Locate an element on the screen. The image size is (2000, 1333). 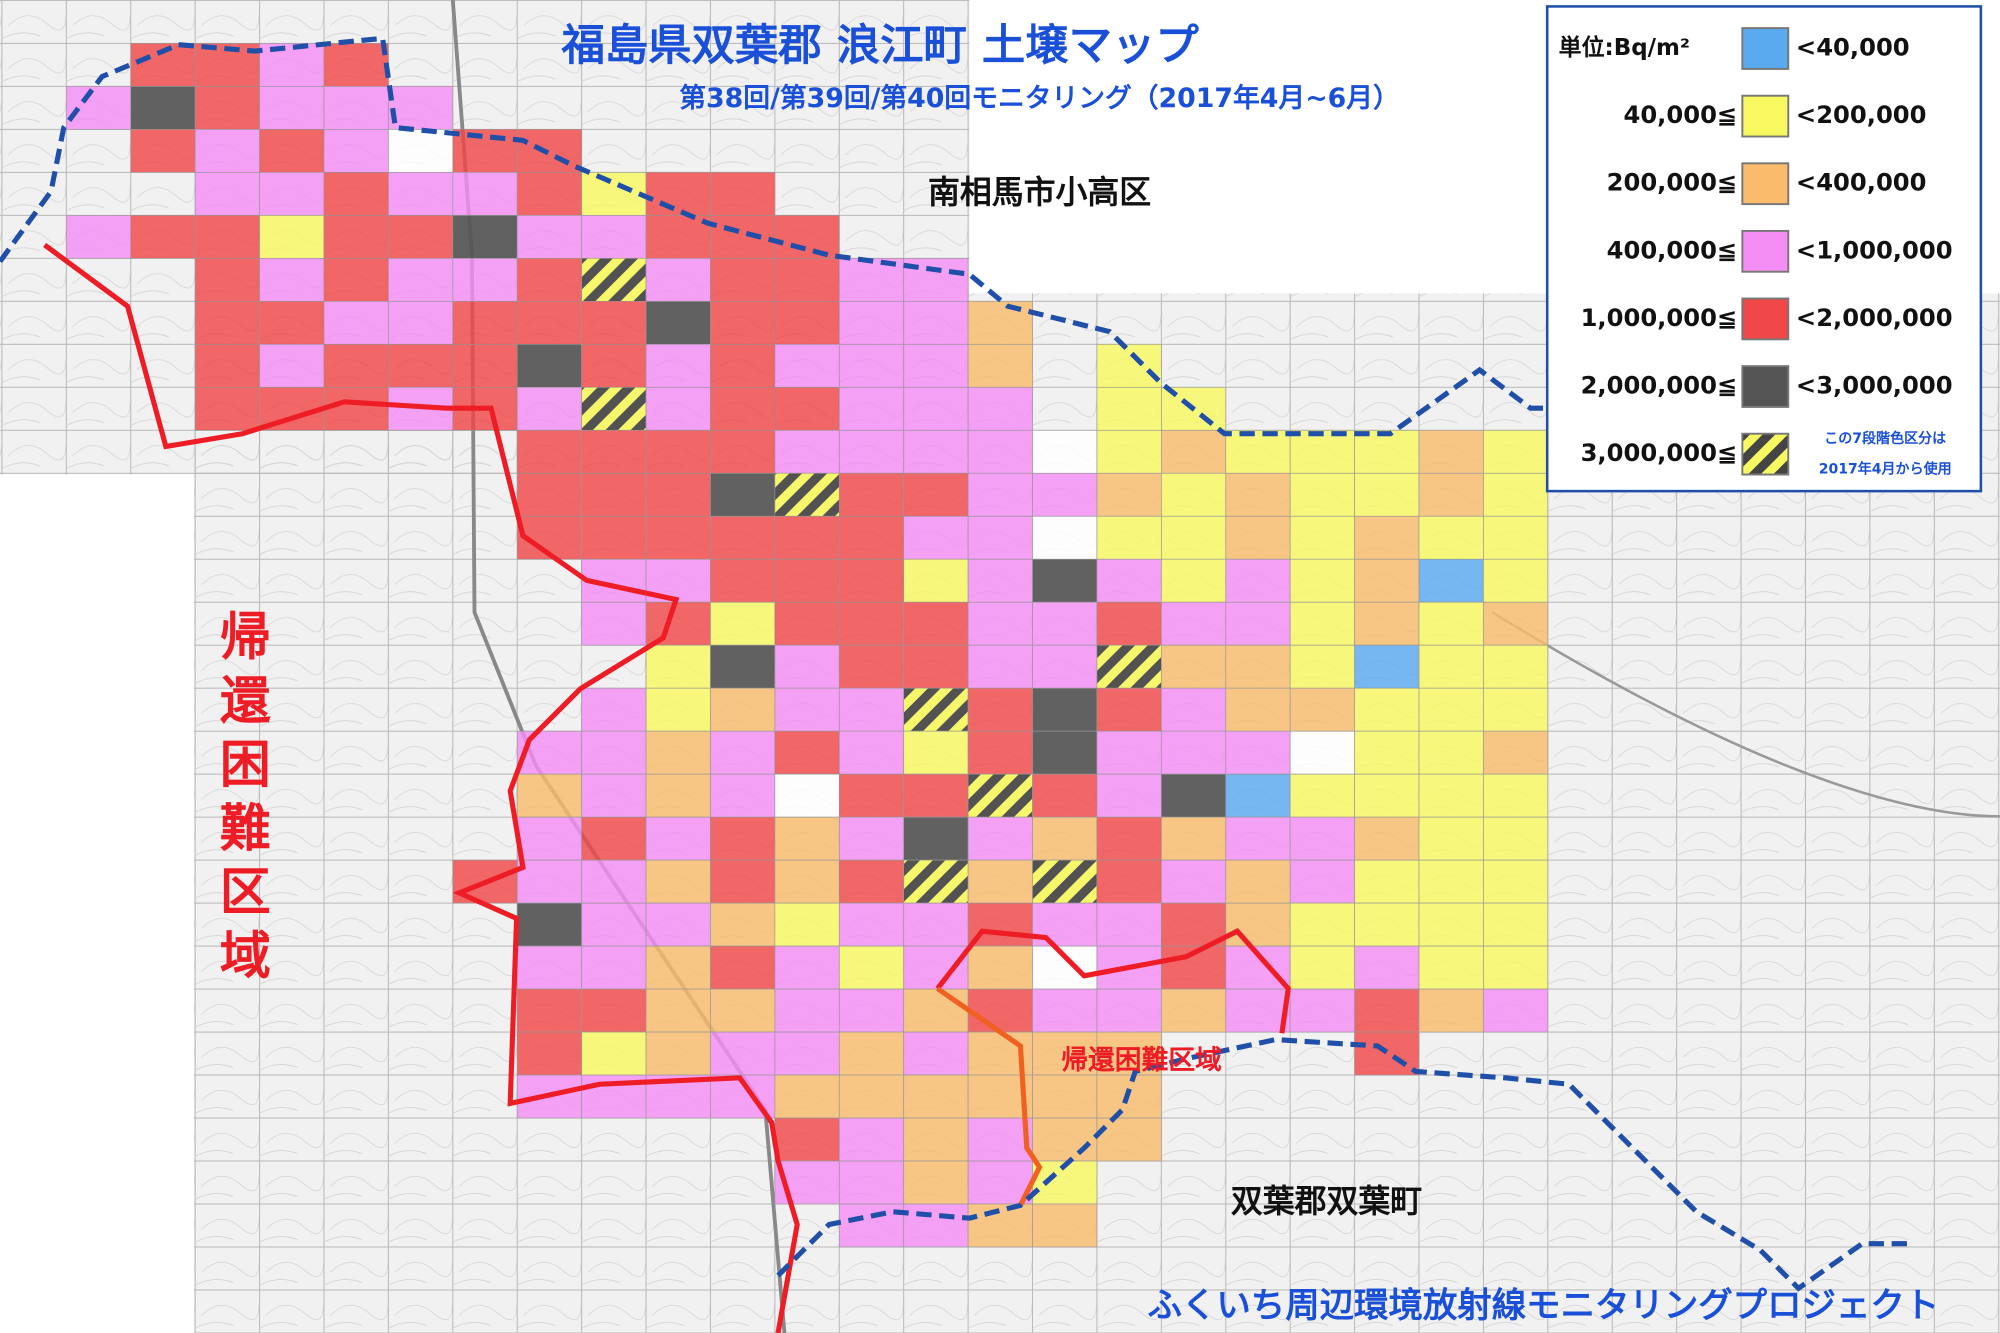
legend-lower: 40,000≦ is located at coordinates (1680, 115).